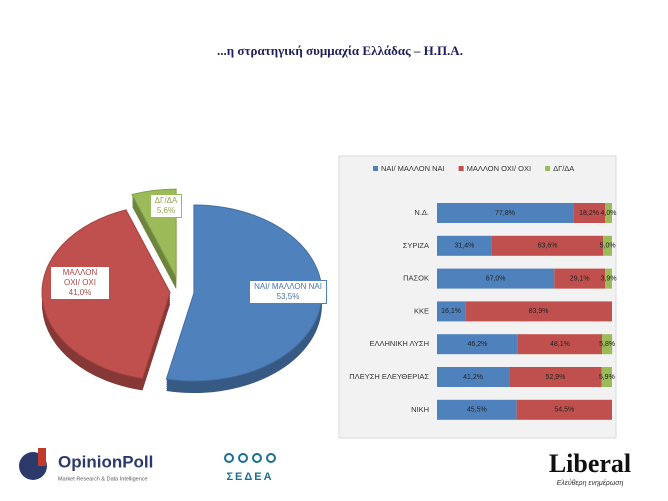 This screenshot has height=501, width=668. What do you see at coordinates (563, 168) in the screenshot?
I see `legend-label: ΔΓ/ΔΑ` at bounding box center [563, 168].